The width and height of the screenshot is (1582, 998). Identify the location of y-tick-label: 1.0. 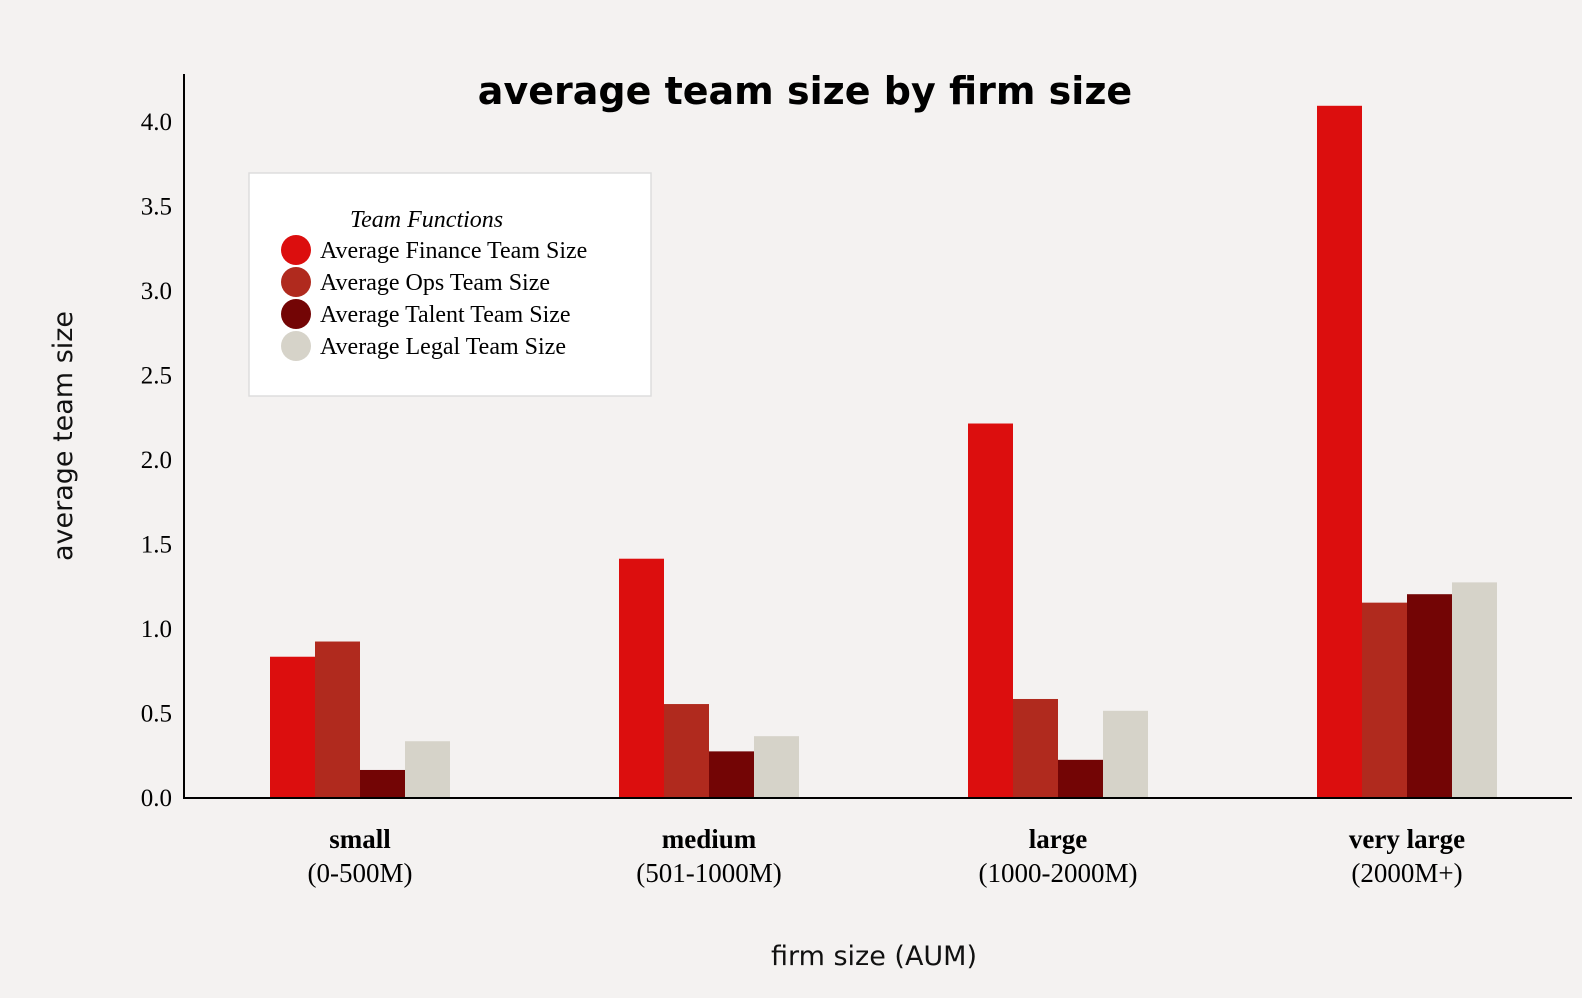
(156, 629).